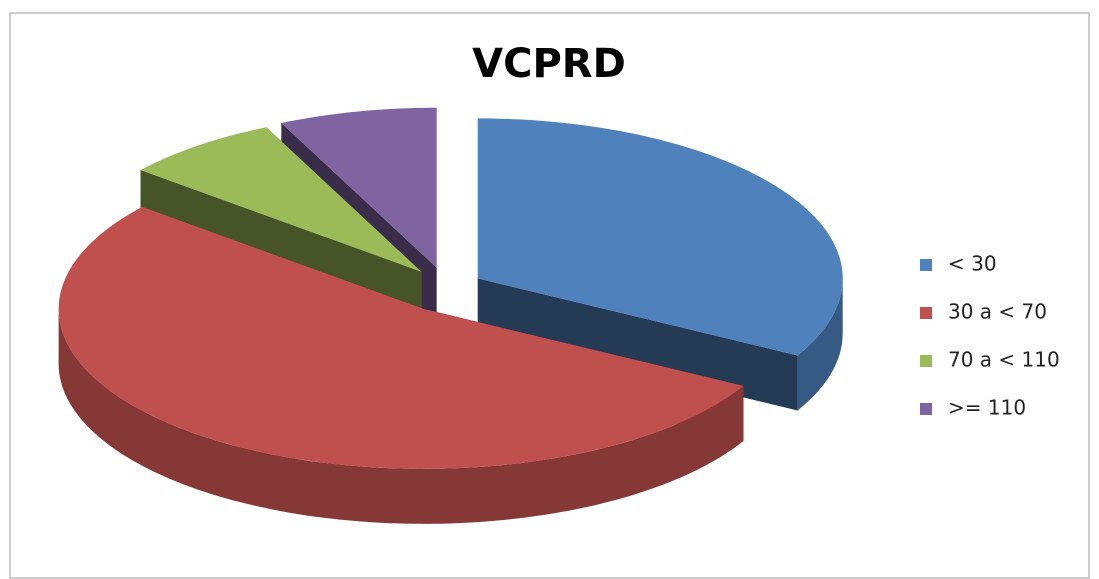  I want to click on legend-label: < 30, so click(972, 264).